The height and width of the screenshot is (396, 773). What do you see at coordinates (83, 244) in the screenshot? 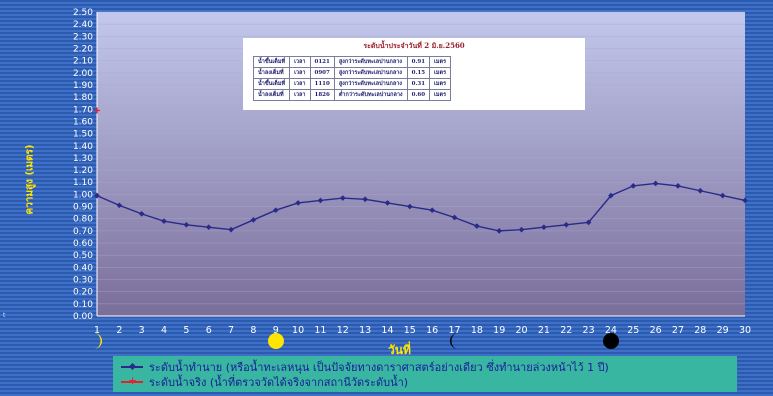
I see `y-tick-label: 0.60` at bounding box center [83, 244].